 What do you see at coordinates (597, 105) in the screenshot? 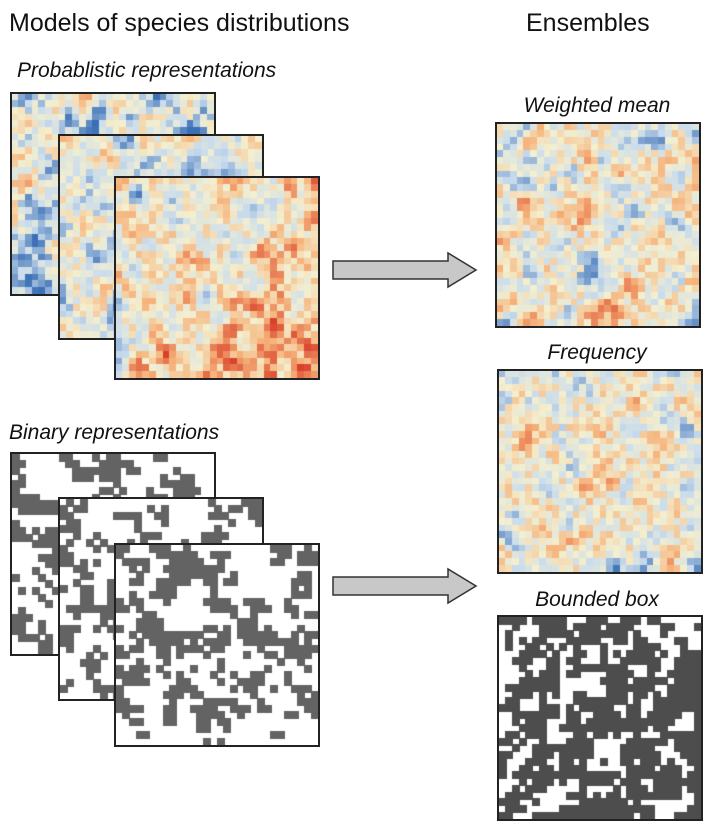
I see `label-weighted-mean: Weighted mean` at bounding box center [597, 105].